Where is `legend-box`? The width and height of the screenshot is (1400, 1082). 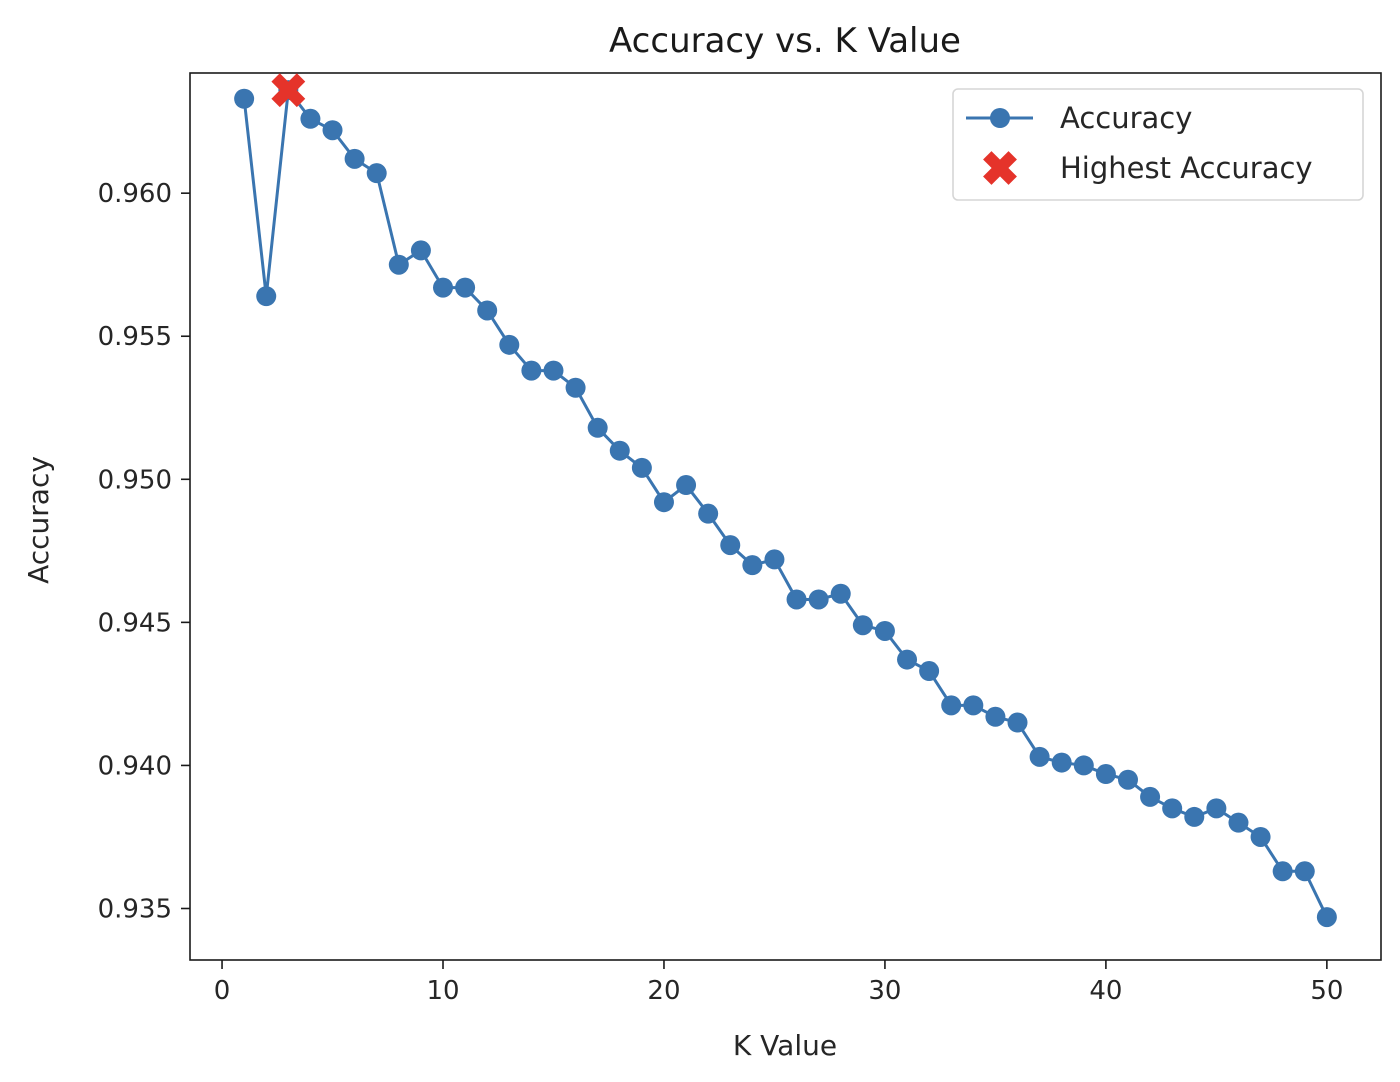 legend-box is located at coordinates (1158, 144).